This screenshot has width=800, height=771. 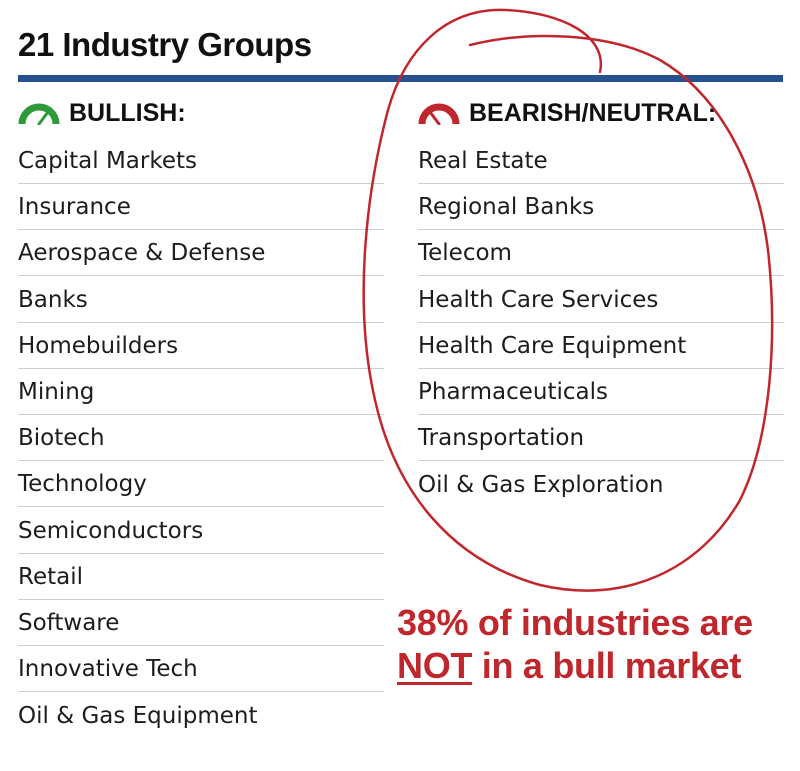 I want to click on bullish-header-label: BULLISH:, so click(x=127, y=113).